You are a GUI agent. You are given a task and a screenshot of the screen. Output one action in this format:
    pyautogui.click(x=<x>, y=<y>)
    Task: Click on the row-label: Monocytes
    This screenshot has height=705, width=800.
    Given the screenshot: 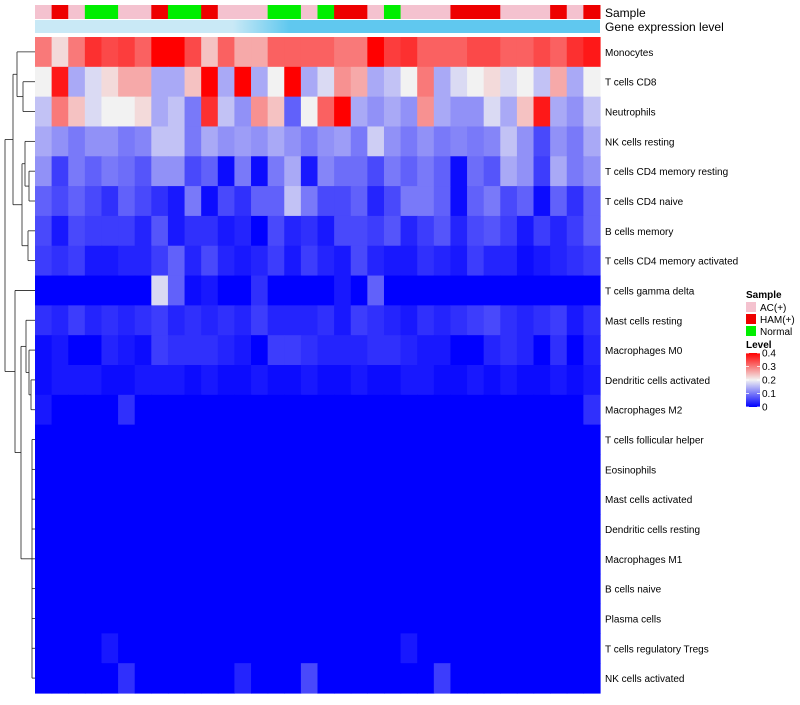 What is the action you would take?
    pyautogui.click(x=629, y=53)
    